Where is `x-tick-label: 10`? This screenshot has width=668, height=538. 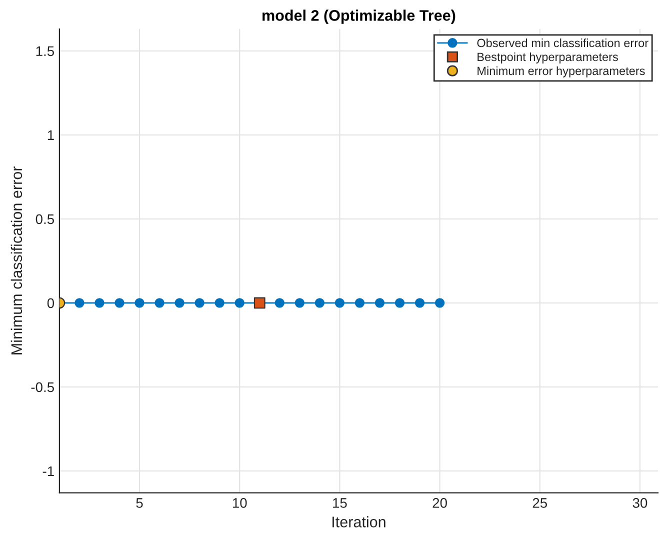
x-tick-label: 10 is located at coordinates (239, 503).